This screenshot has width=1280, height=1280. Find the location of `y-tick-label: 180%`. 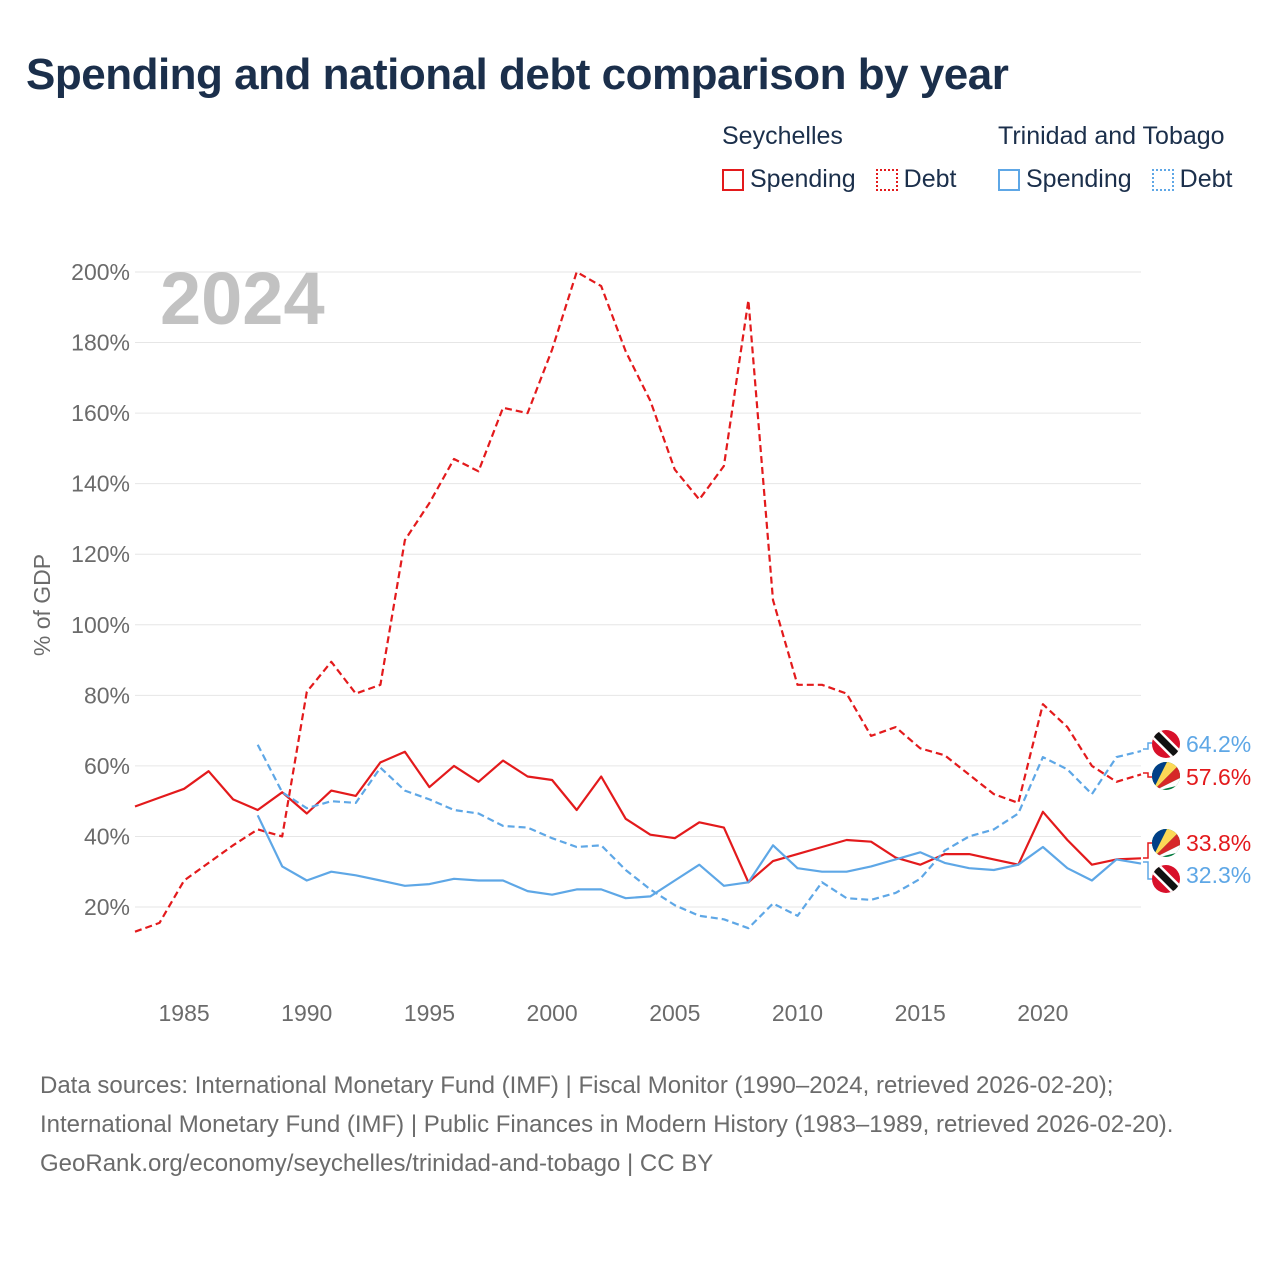

y-tick-label: 180% is located at coordinates (100, 343).